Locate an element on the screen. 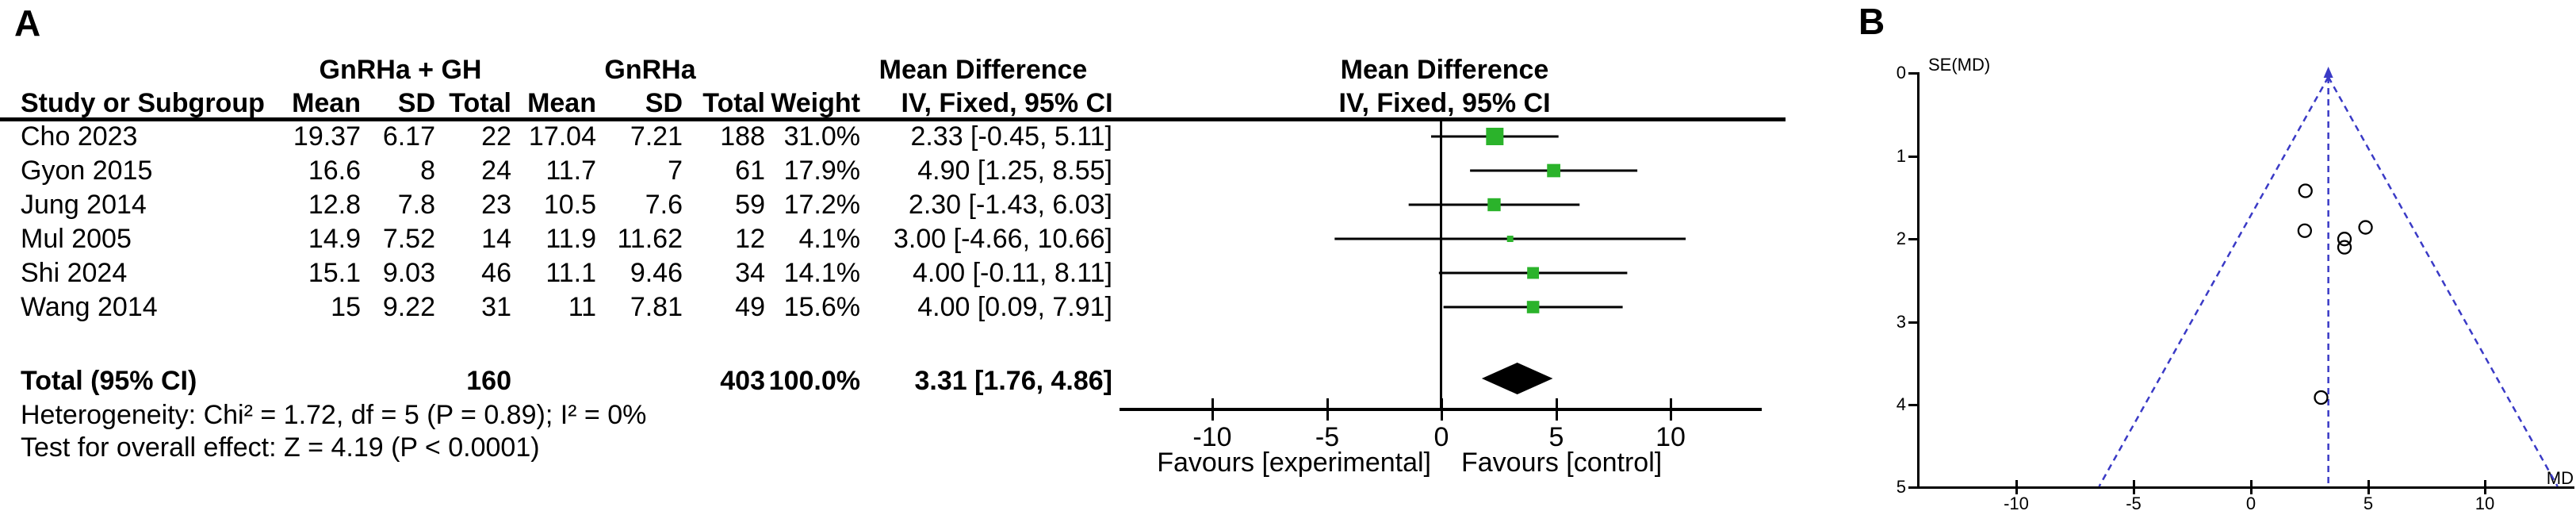 This screenshot has height=511, width=2576. funnel-x-tick-label: 10 is located at coordinates (2485, 502).